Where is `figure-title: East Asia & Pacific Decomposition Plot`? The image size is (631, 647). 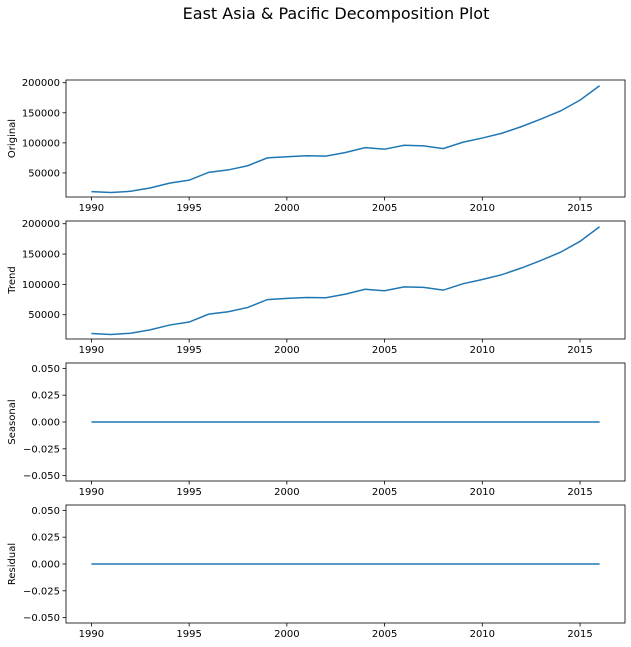
figure-title: East Asia & Pacific Decomposition Plot is located at coordinates (336, 13).